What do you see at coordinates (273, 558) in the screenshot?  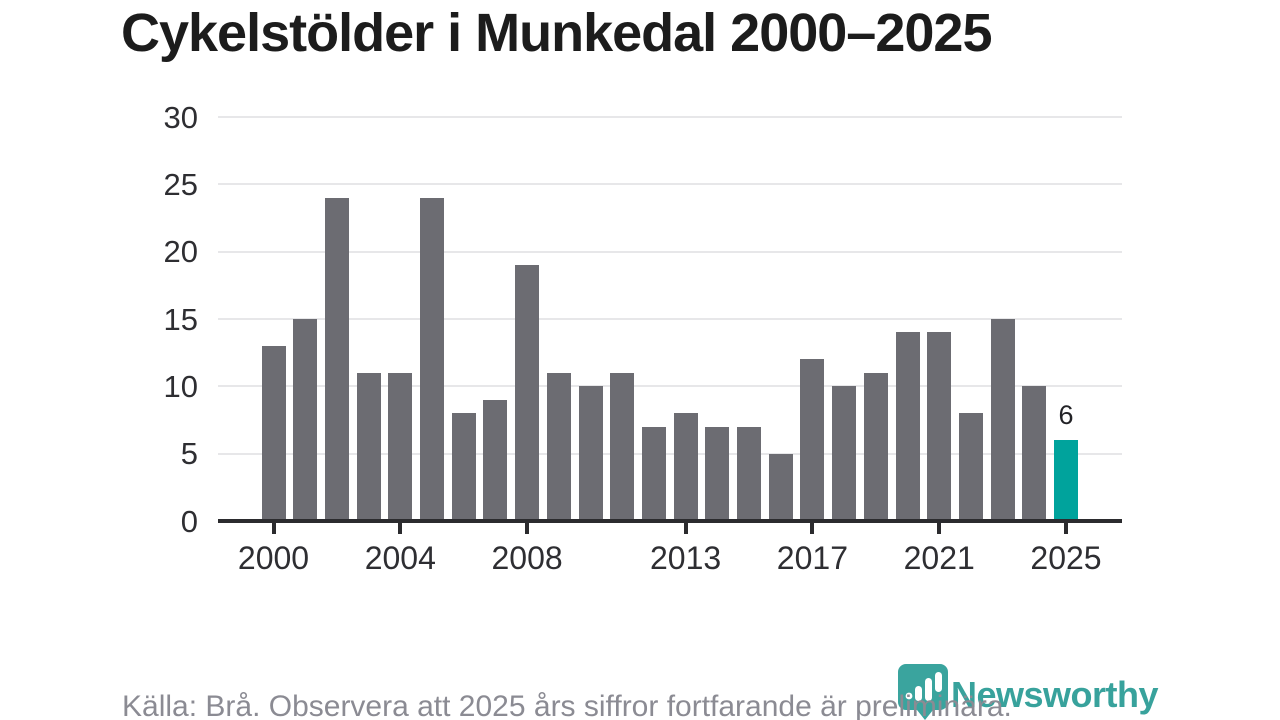 I see `x-tick-label-2000: 2000` at bounding box center [273, 558].